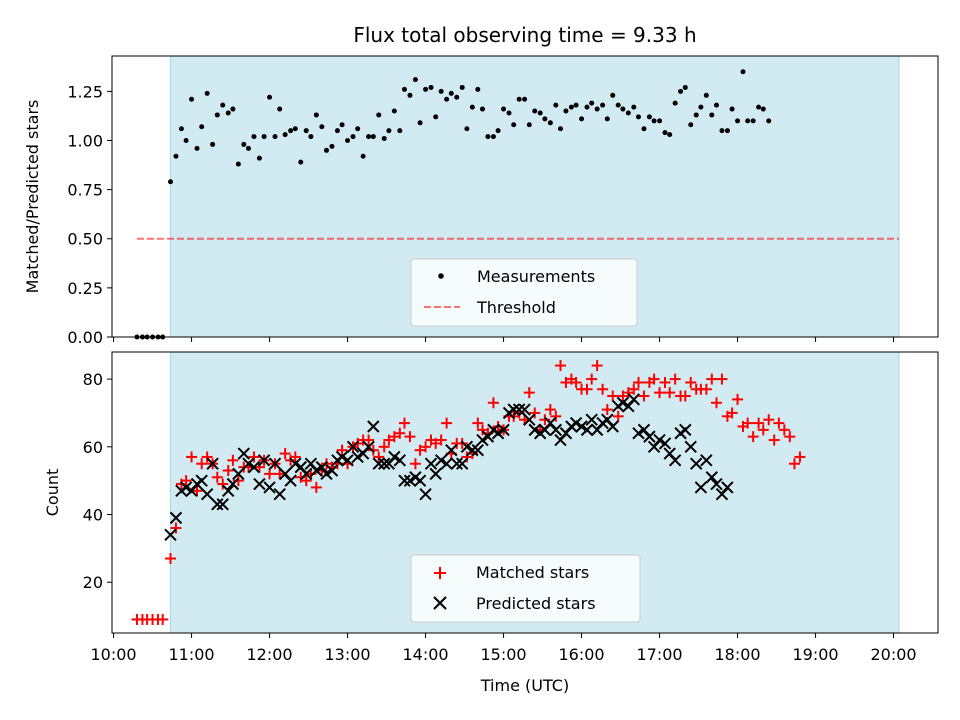  Describe the element at coordinates (93, 582) in the screenshot. I see `y-tick-label: 20` at that location.